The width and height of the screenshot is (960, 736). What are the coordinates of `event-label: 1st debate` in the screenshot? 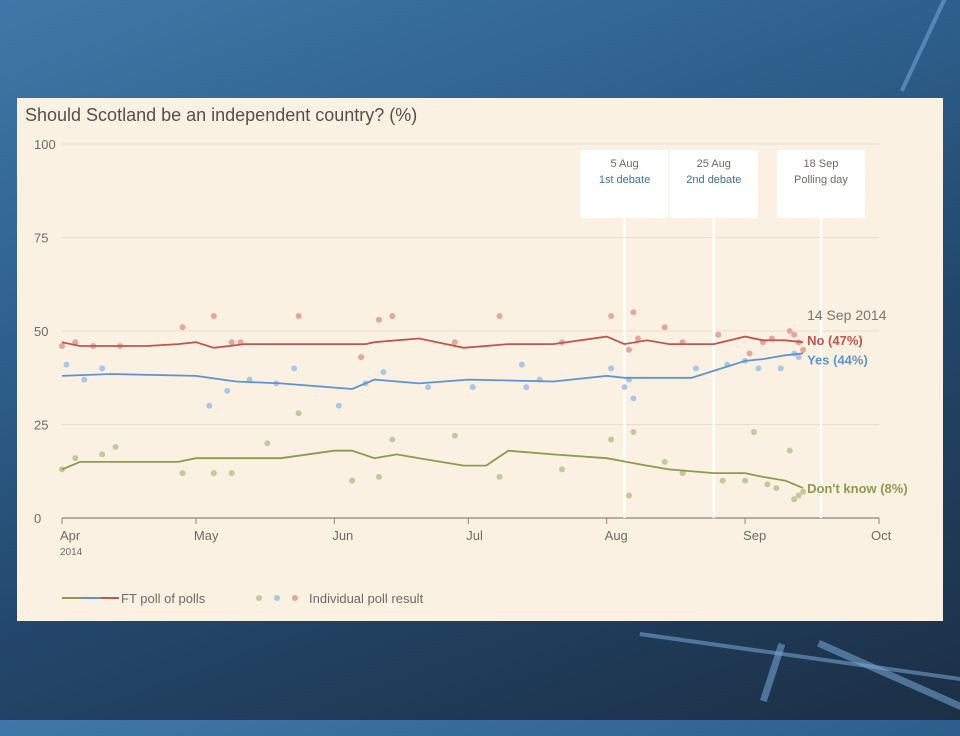 It's located at (624, 180).